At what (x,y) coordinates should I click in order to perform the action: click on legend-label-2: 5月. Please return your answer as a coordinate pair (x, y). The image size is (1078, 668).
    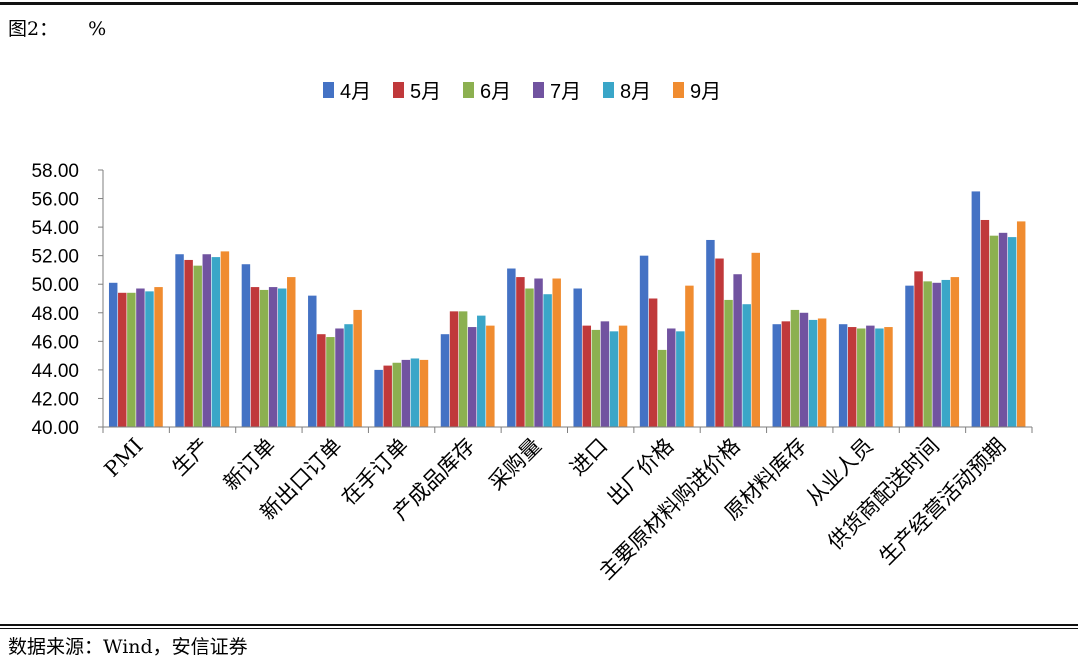
    Looking at the image, I should click on (425, 92).